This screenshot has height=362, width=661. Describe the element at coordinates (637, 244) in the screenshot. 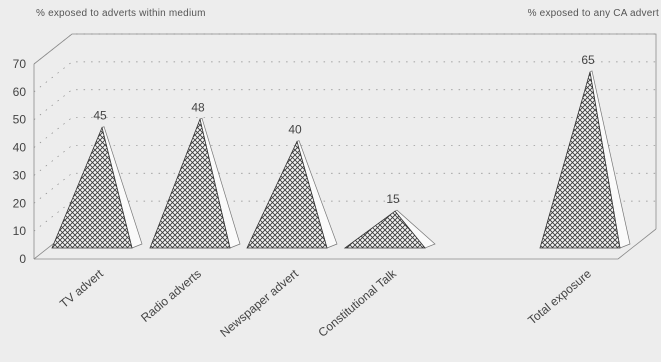

I see `floor-right-edge` at that location.